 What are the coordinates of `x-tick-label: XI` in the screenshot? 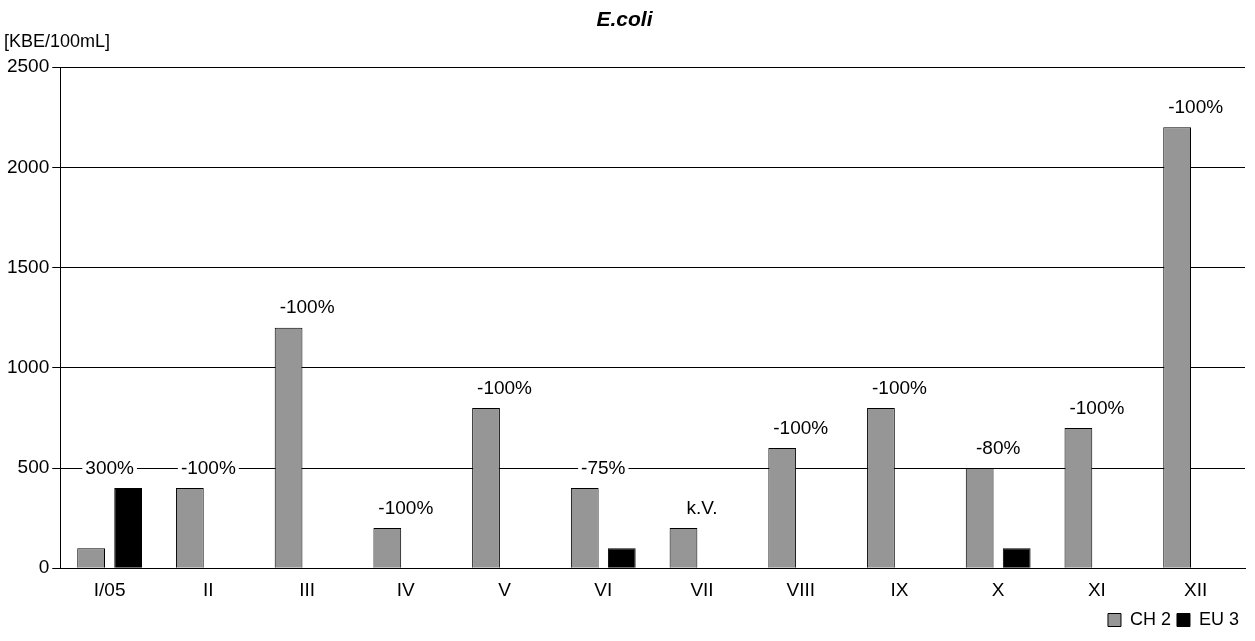 It's located at (1096, 589).